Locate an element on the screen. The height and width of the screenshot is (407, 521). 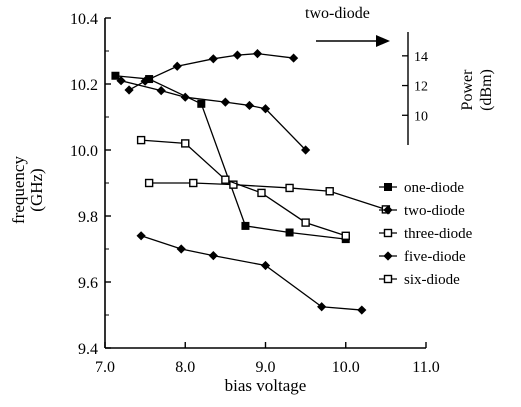
series-line-six-diode is located at coordinates (243, 188).